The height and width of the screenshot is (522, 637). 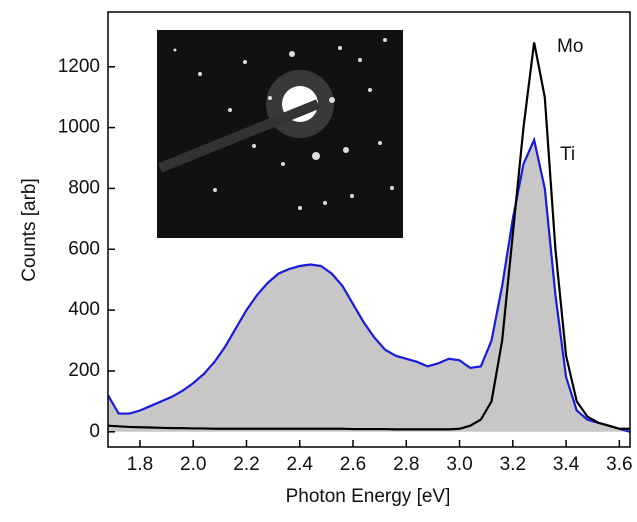 What do you see at coordinates (513, 464) in the screenshot?
I see `x-tick-label: 3.2` at bounding box center [513, 464].